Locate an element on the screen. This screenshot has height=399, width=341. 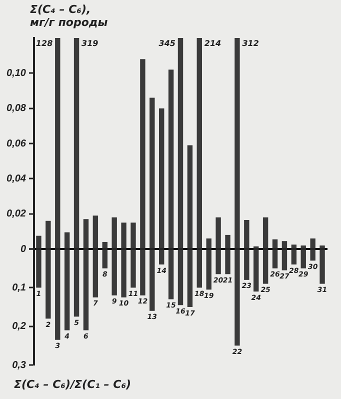
annotation: 345 is located at coordinates (167, 43).